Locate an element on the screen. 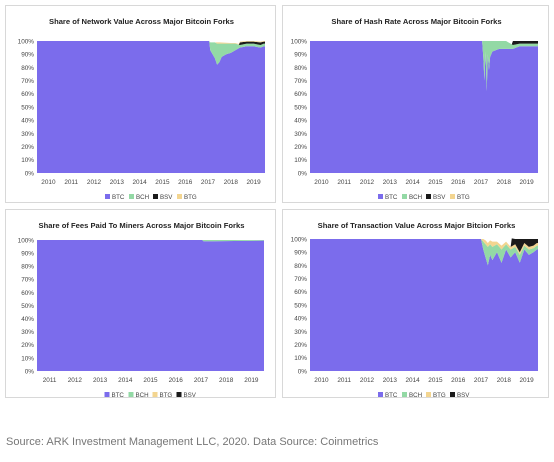 This screenshot has width=554, height=462. x-tick-label: 2012 is located at coordinates (367, 380).